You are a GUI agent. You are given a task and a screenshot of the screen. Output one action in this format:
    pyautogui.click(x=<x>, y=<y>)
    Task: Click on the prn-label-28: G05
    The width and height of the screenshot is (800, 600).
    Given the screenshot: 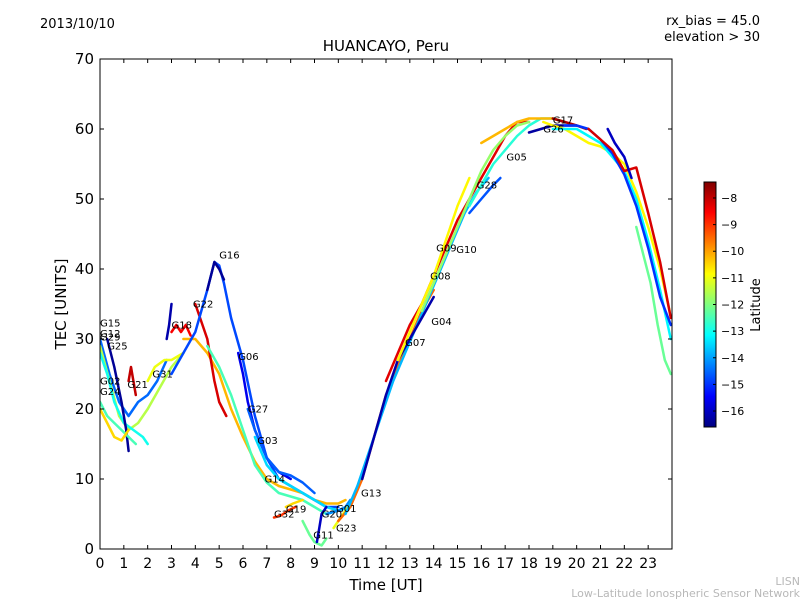 What is the action you would take?
    pyautogui.click(x=516, y=158)
    